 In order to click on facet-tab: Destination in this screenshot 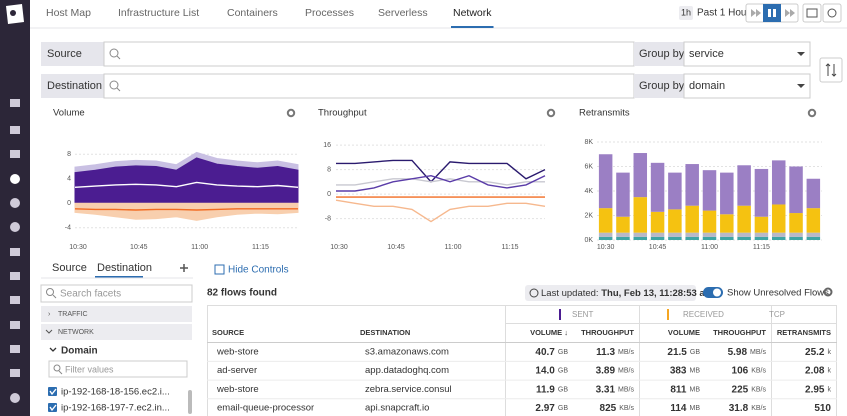, I will do `click(124, 268)`.